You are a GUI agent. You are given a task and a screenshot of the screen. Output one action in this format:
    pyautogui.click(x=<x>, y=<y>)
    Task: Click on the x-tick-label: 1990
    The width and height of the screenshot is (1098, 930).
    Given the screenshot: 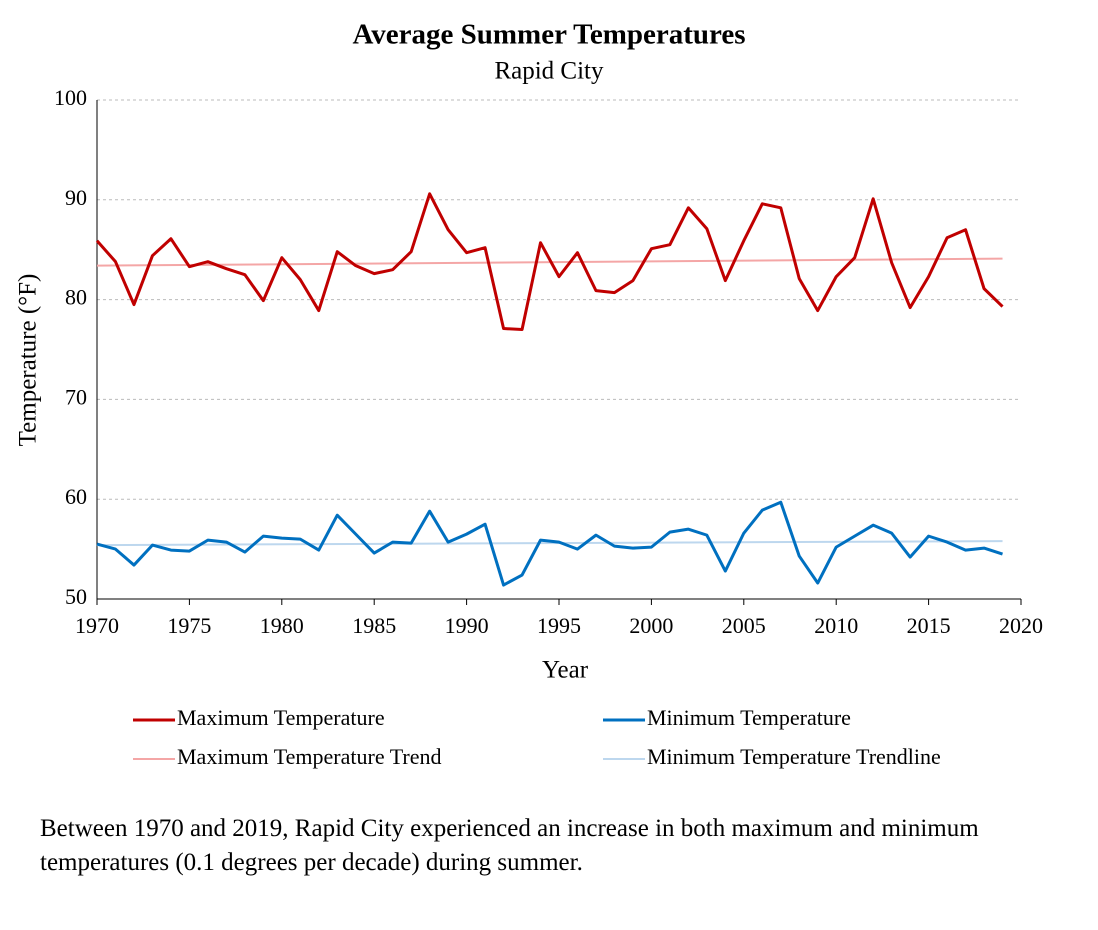 What is the action you would take?
    pyautogui.click(x=467, y=625)
    